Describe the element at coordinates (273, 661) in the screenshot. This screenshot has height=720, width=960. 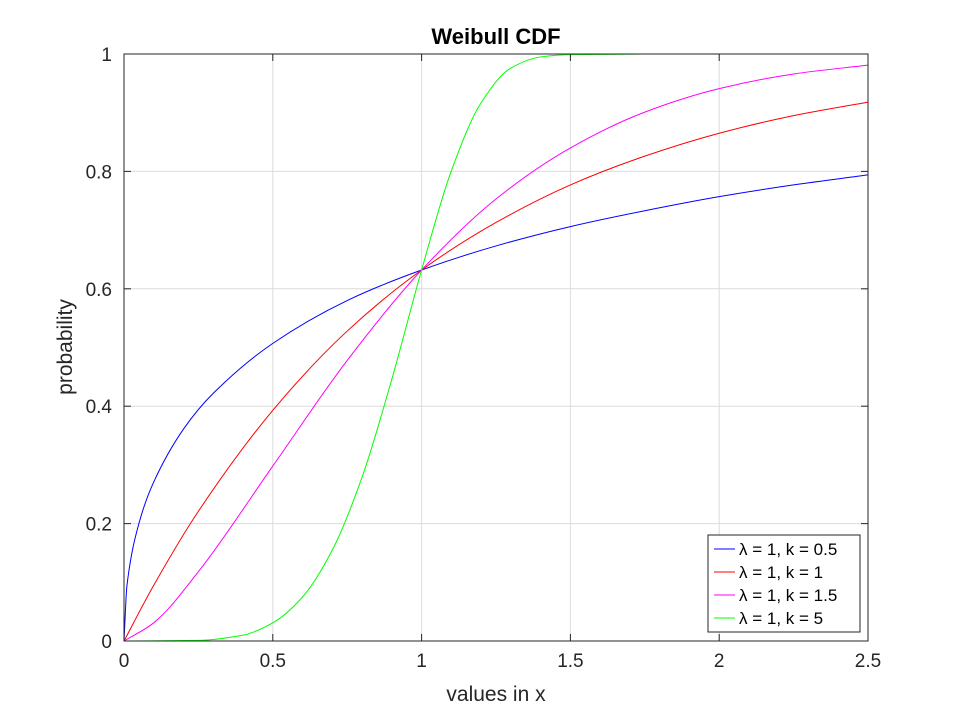
I see `x-tick-label: 0.5` at that location.